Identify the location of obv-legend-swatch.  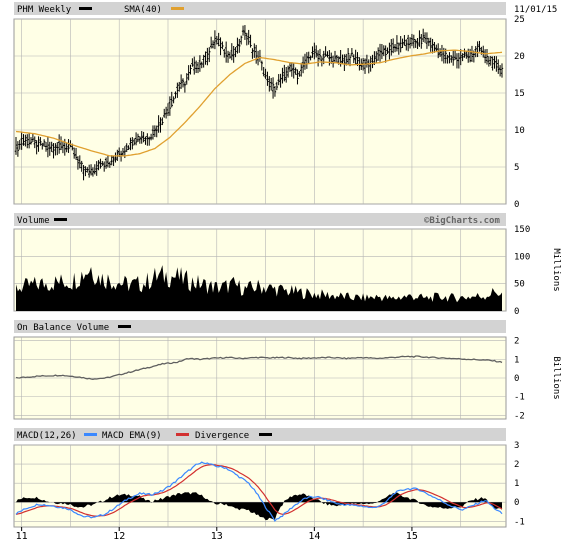
(124, 326).